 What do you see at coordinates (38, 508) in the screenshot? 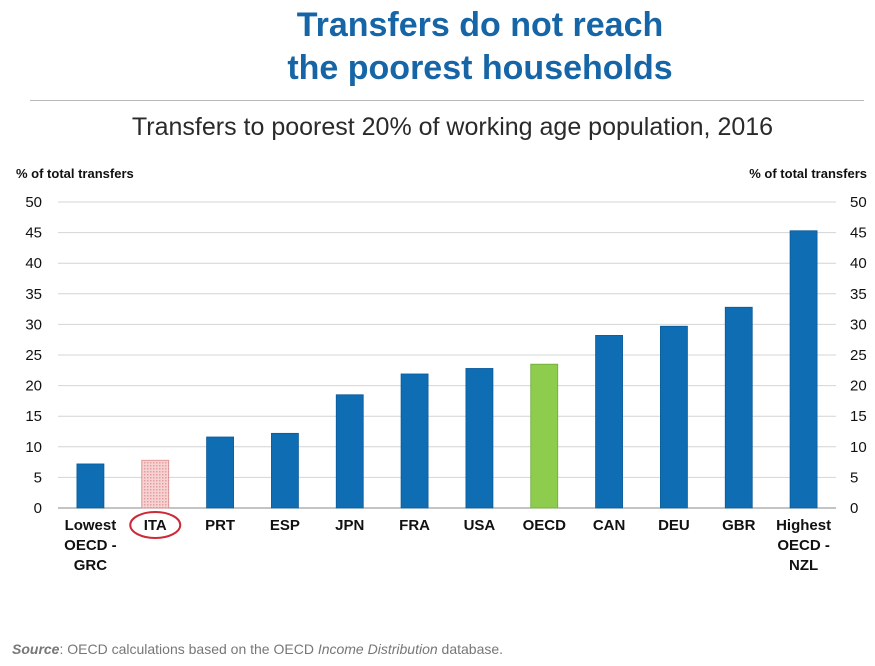
I see `y-tick-label-left: 0` at bounding box center [38, 508].